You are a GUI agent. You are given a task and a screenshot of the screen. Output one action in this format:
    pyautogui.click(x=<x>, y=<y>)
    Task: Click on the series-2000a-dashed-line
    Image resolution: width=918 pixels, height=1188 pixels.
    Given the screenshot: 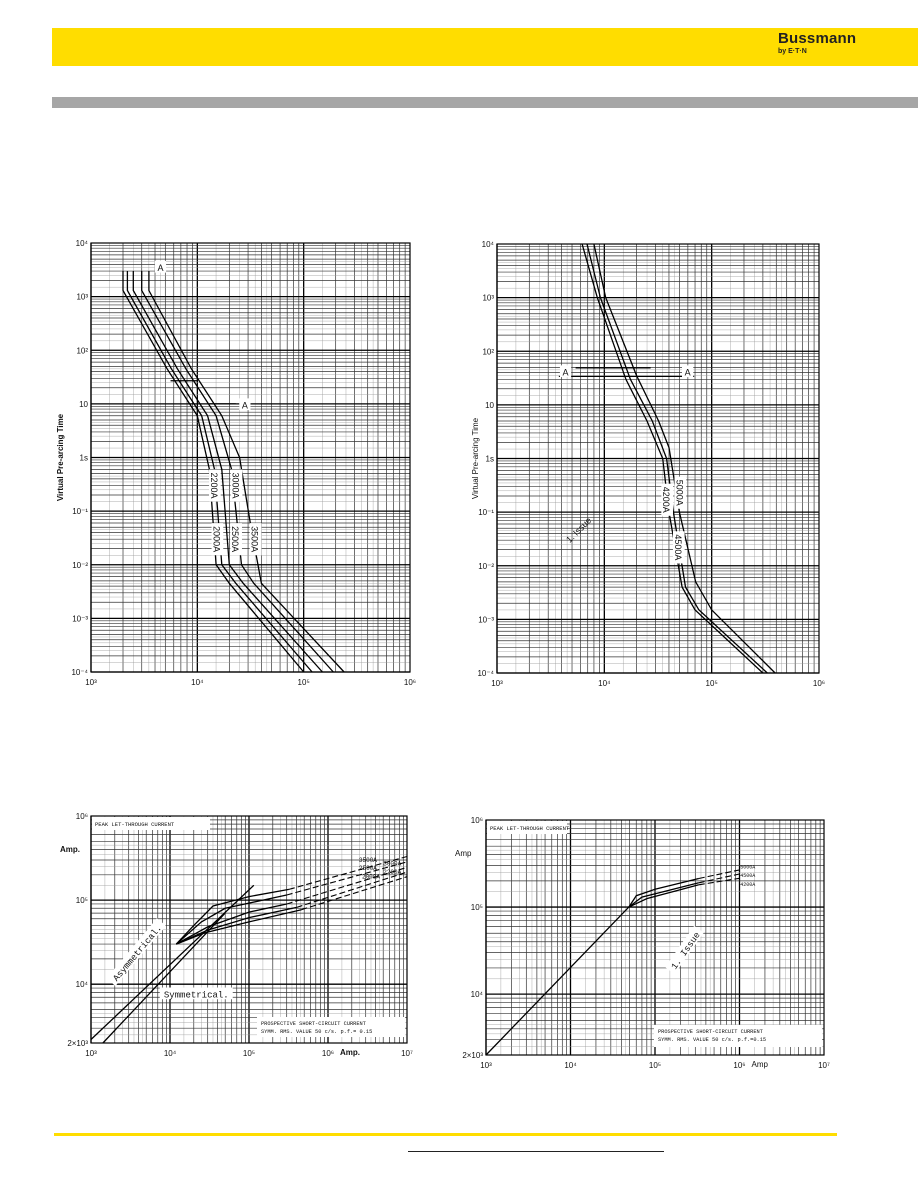 What is the action you would take?
    pyautogui.click(x=354, y=893)
    